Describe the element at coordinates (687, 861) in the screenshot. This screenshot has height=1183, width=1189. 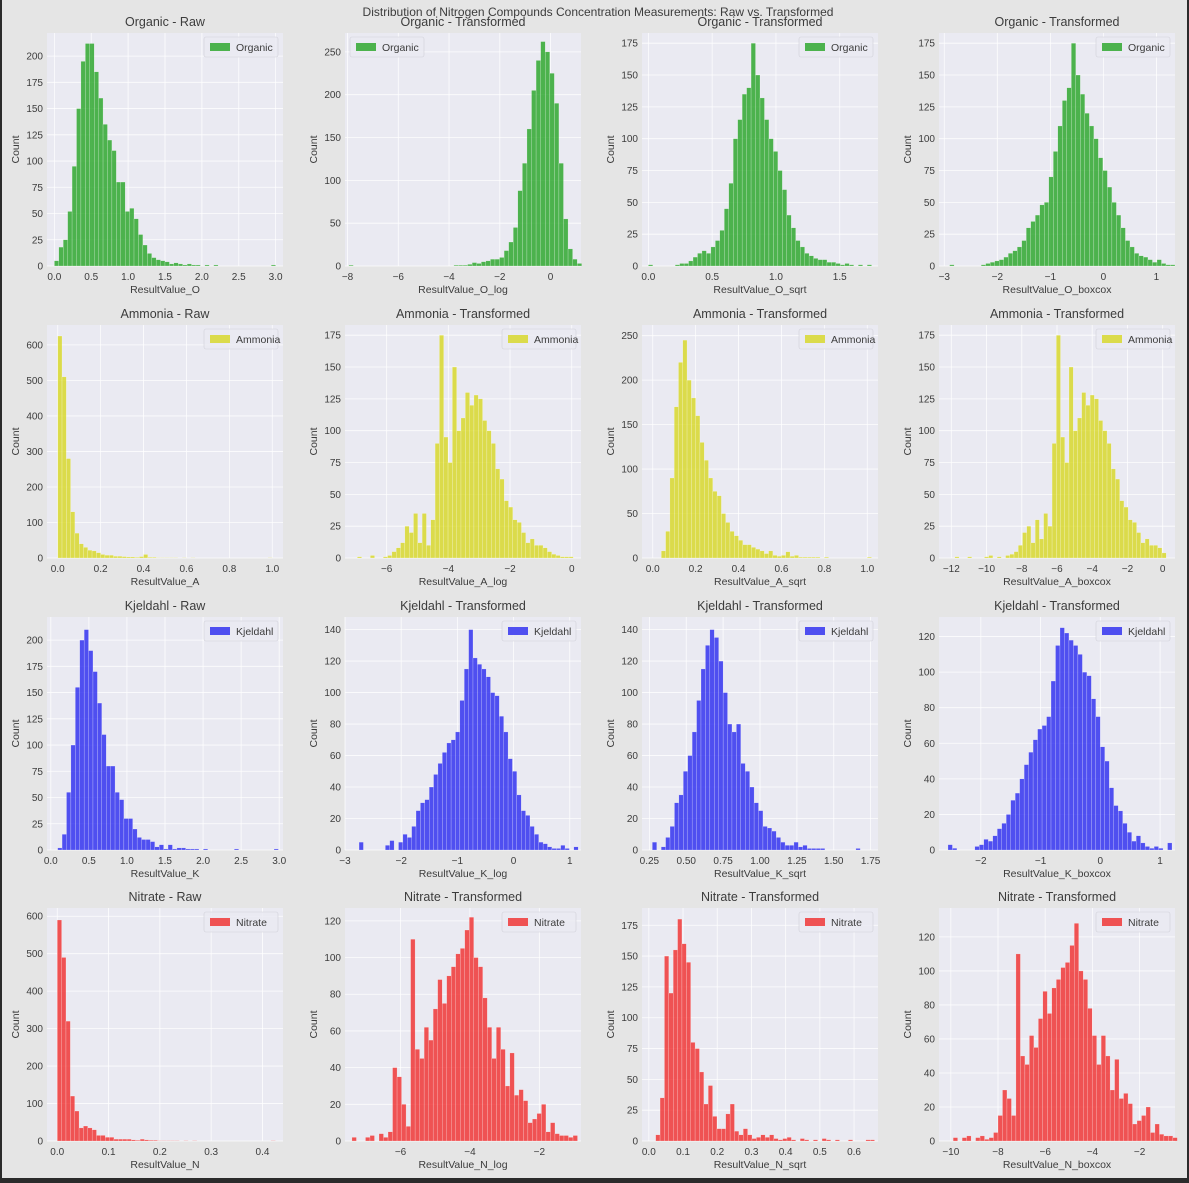
I see `x-tick-label: 0.50` at that location.